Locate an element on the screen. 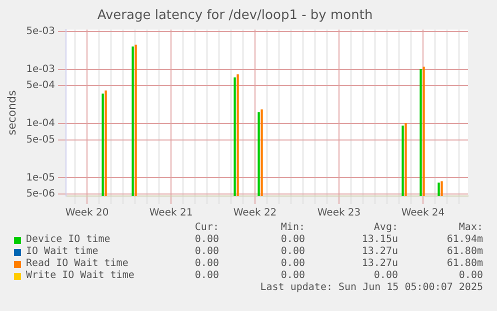  legend-label: Write IO Wait time is located at coordinates (80, 276).